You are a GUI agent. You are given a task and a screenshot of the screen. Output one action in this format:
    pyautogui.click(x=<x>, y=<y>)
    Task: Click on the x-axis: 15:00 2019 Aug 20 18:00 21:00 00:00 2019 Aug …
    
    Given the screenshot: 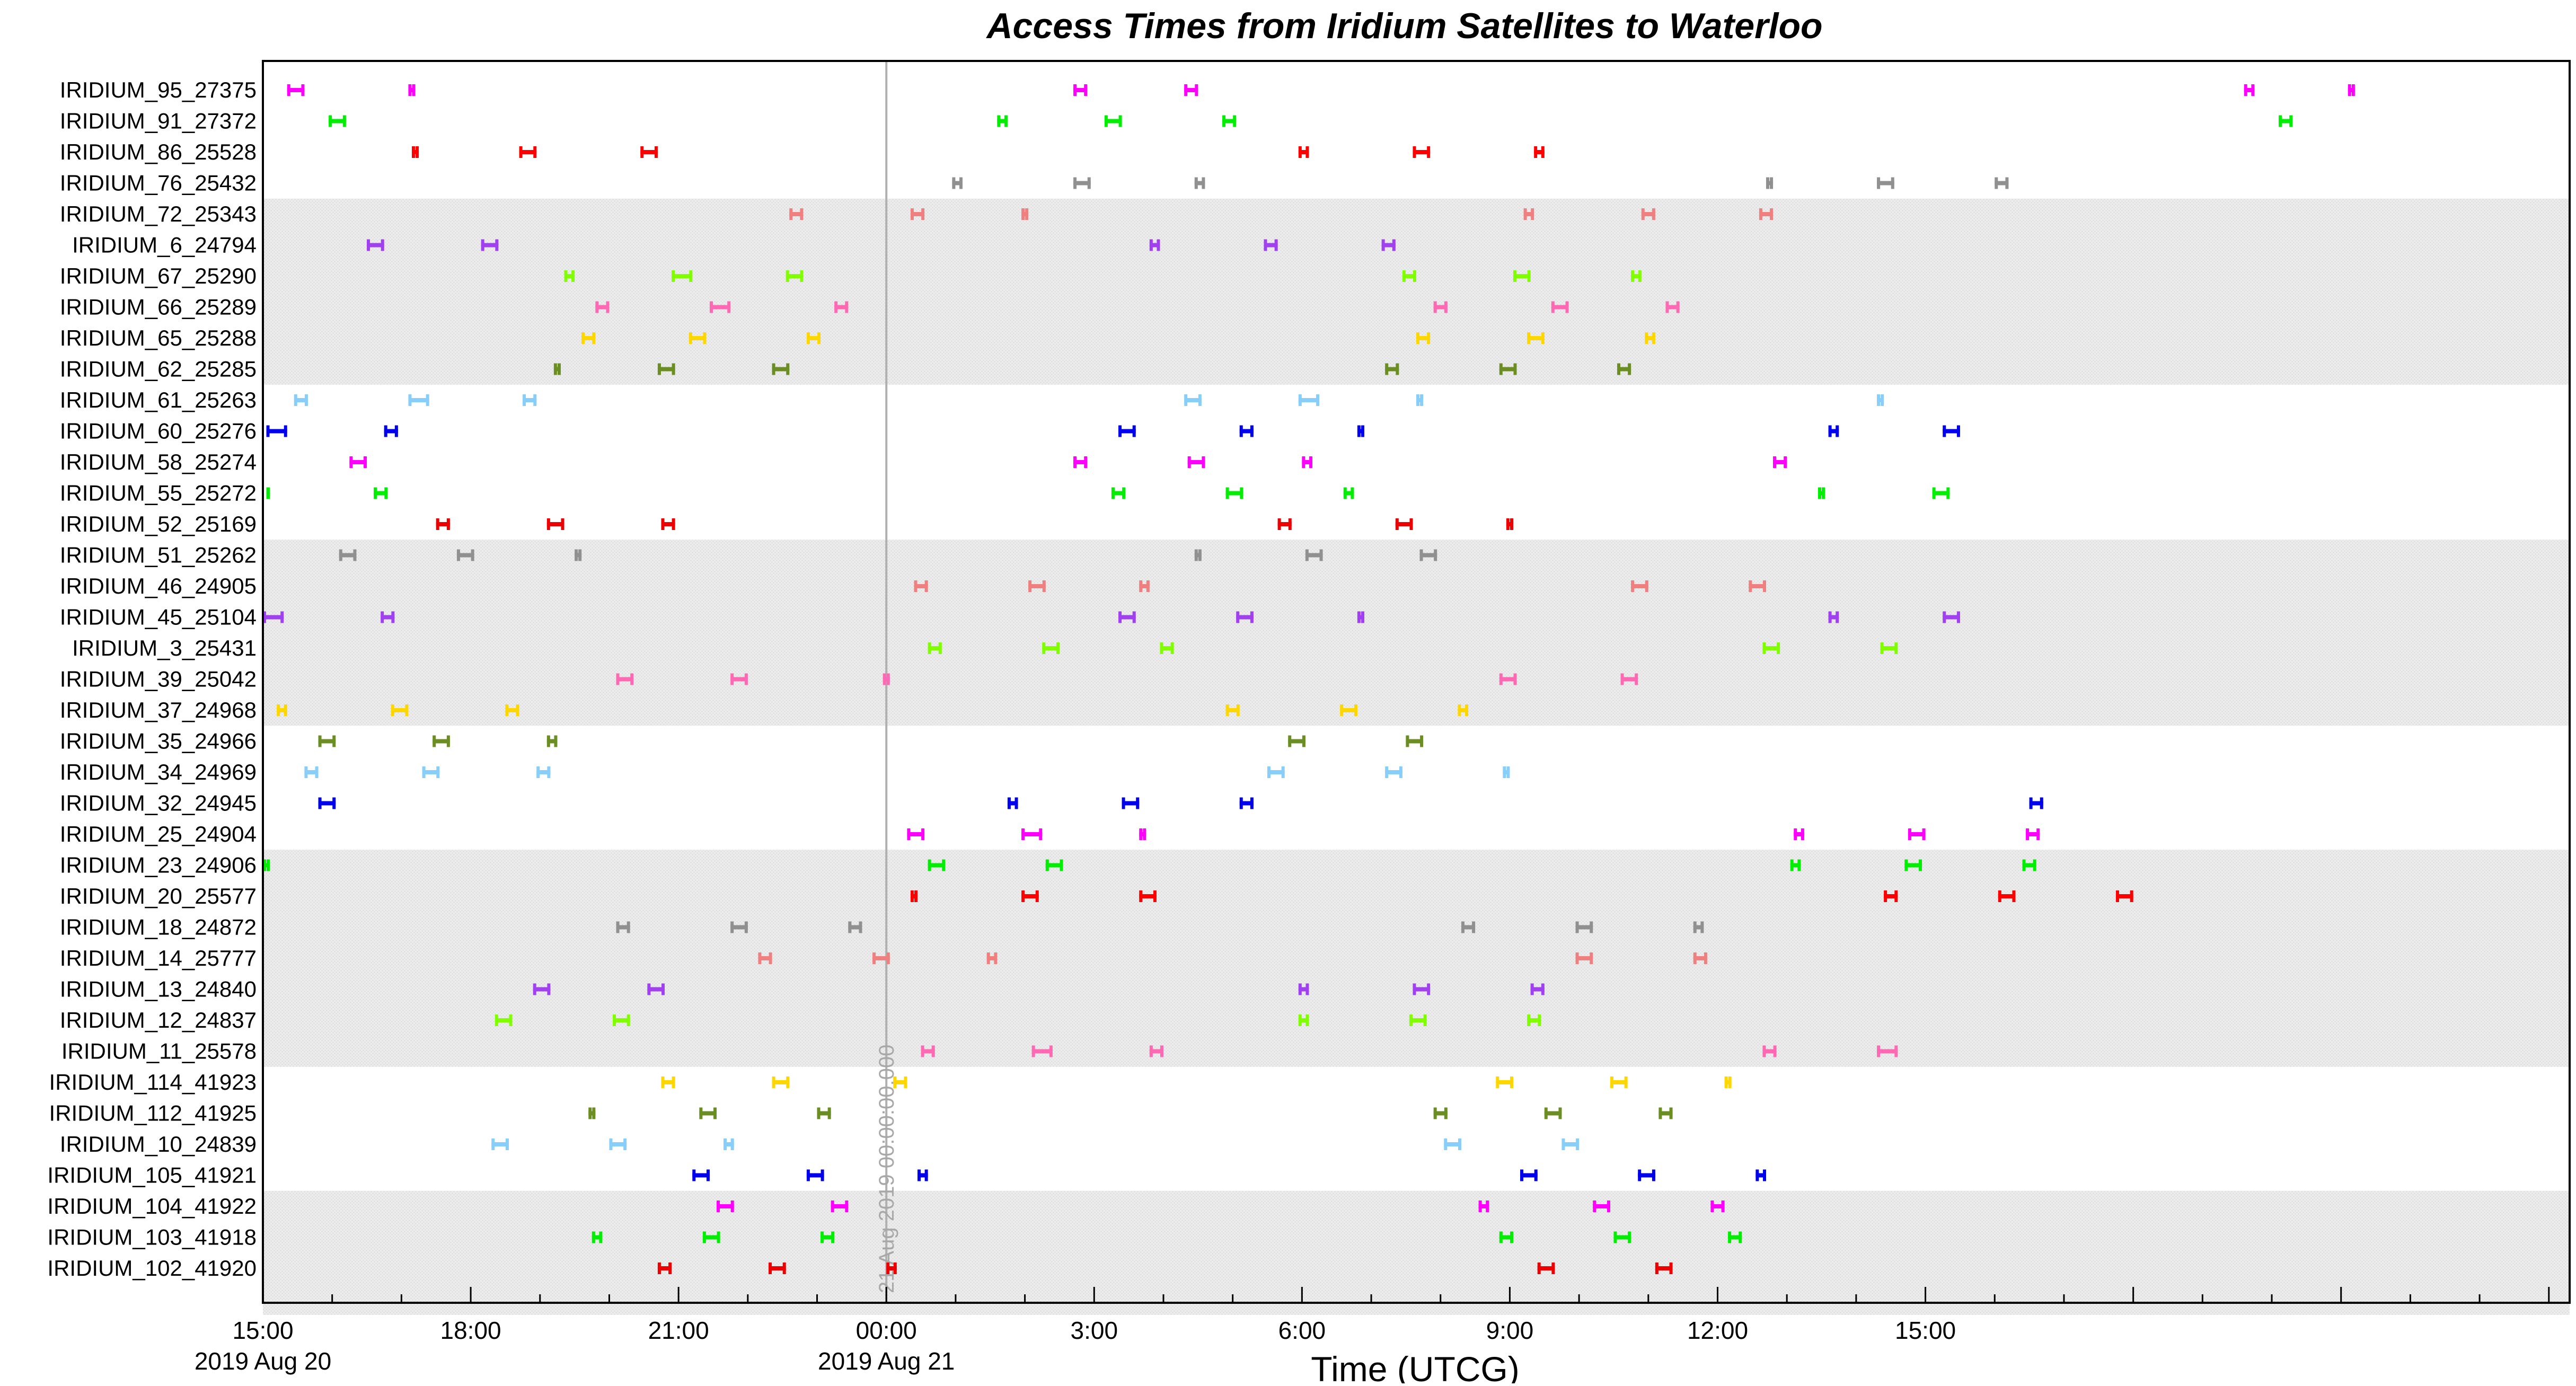 What is the action you would take?
    pyautogui.click(x=1372, y=1331)
    